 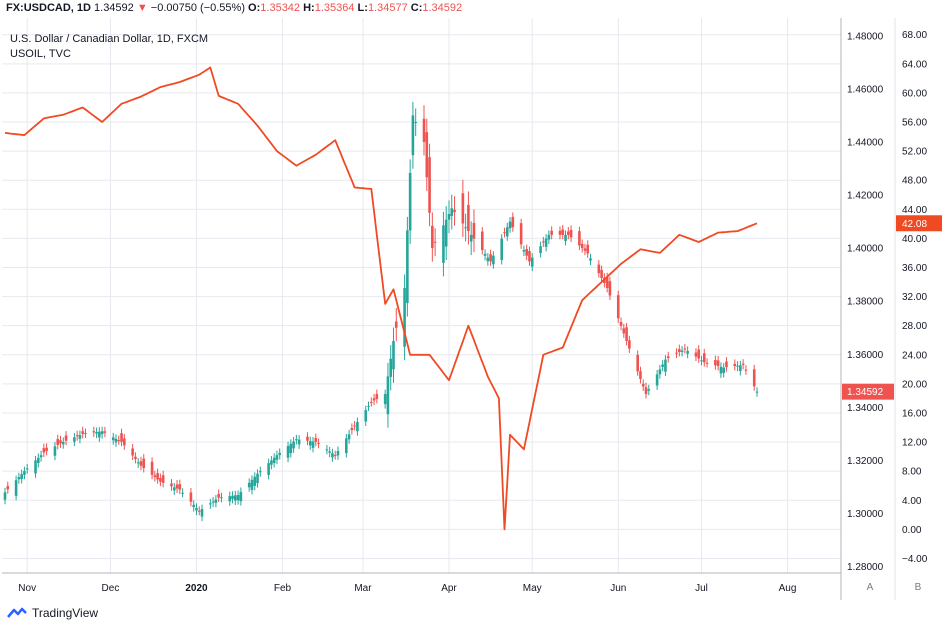 I want to click on open-value: 1.35342, so click(x=280, y=8).